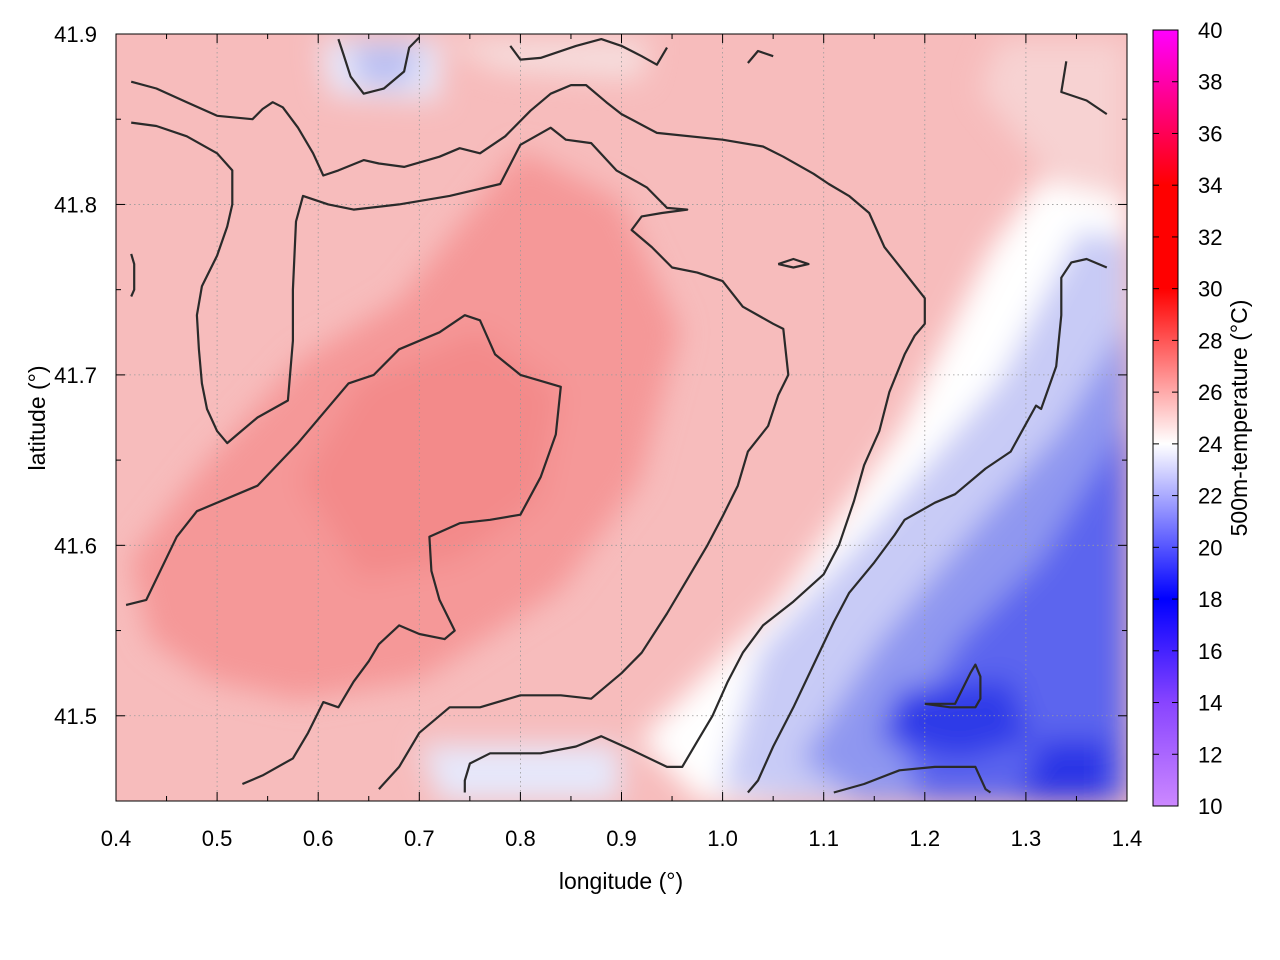 The height and width of the screenshot is (960, 1280). I want to click on colorbar-tick-label: 30, so click(1210, 289).